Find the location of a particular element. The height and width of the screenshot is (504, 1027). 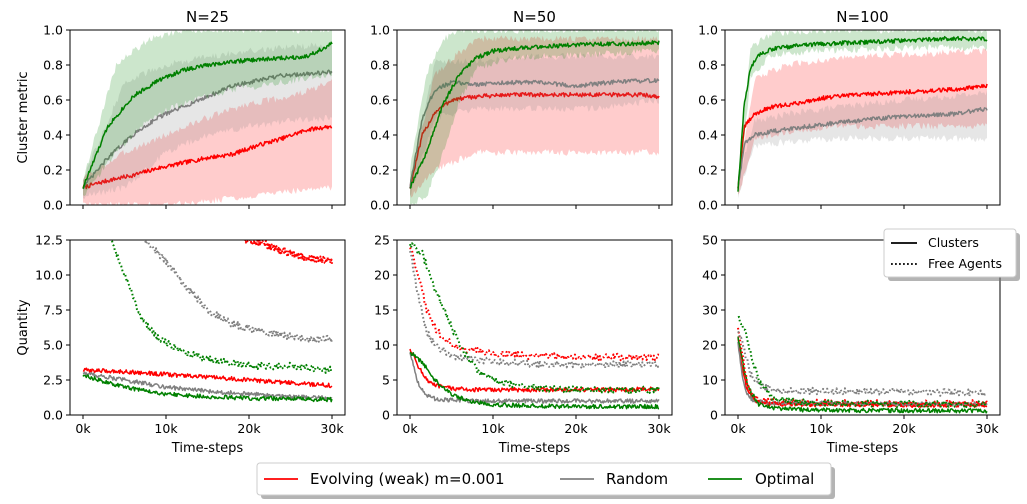

band-evolving is located at coordinates (534, 116).